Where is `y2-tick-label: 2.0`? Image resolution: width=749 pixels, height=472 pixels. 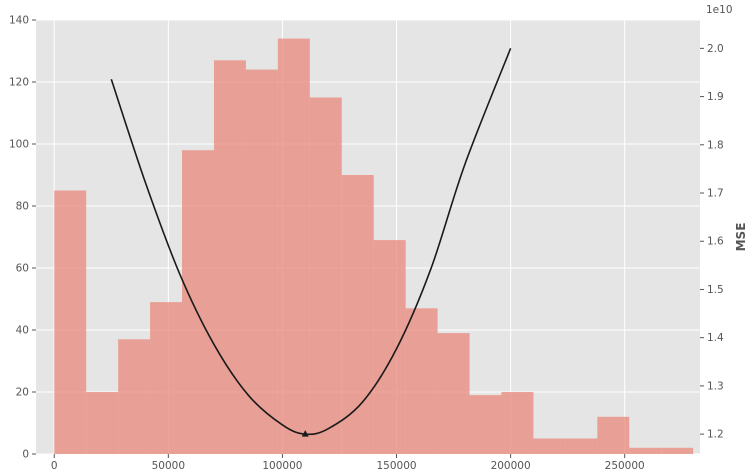
y2-tick-label: 2.0 is located at coordinates (715, 49).